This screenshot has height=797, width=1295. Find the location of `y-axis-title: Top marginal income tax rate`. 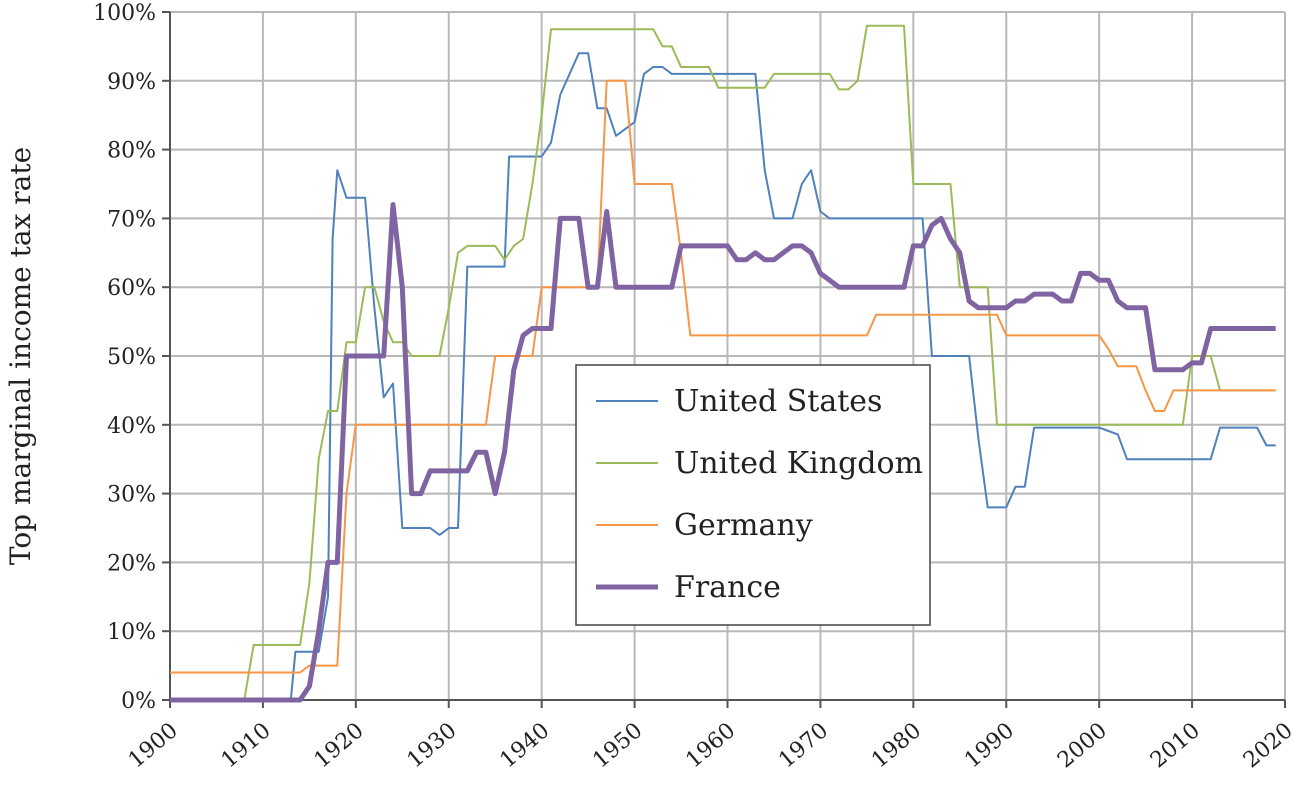

y-axis-title: Top marginal income tax rate is located at coordinates (20, 356).